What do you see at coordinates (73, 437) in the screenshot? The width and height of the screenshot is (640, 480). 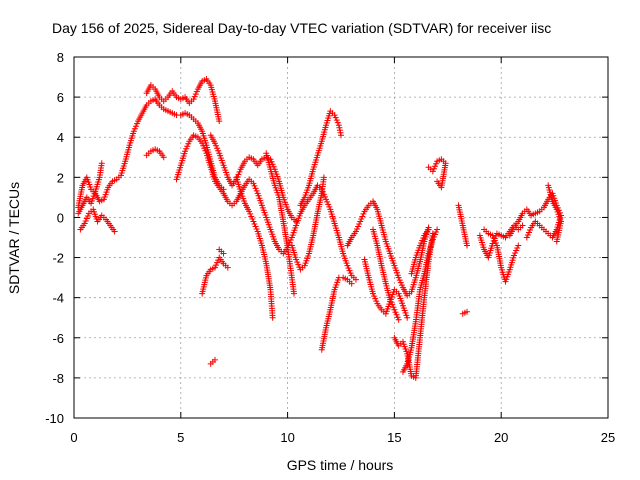 I see `x-tick-label: 0` at bounding box center [73, 437].